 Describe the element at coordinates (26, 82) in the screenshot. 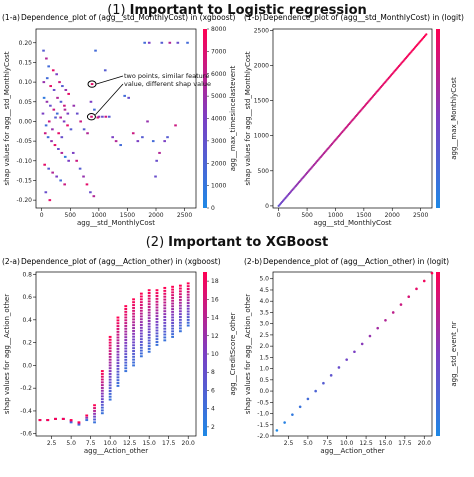

I see `y-tick-label: 0.10` at that location.